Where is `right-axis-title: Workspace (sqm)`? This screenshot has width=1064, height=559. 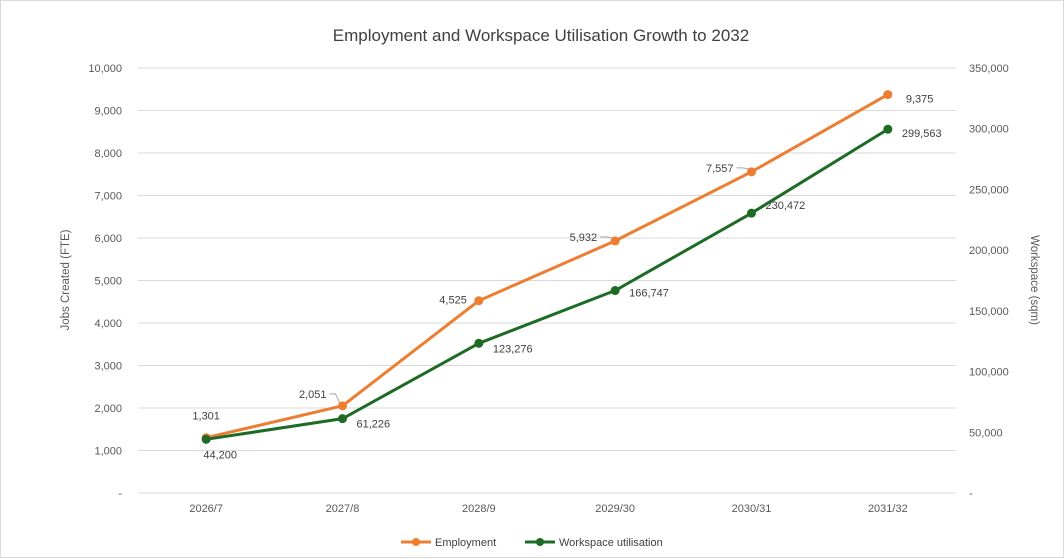
right-axis-title: Workspace (sqm) is located at coordinates (1034, 280).